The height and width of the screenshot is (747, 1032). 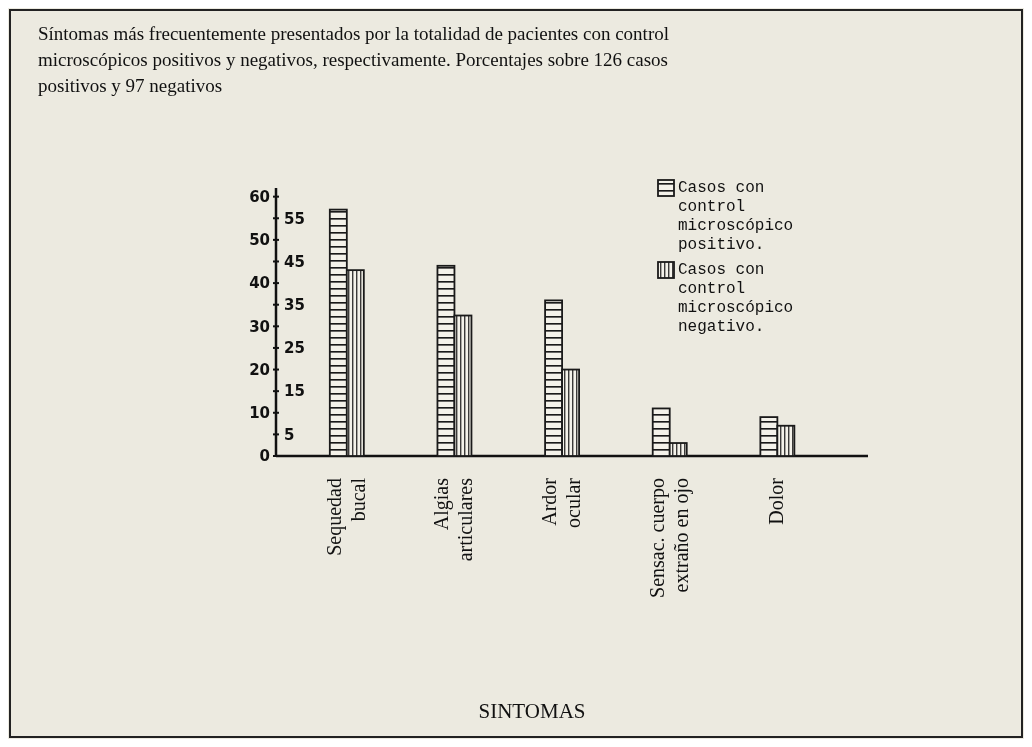 I want to click on legend-label: Casos con control microscópico negativo., so click(x=736, y=298).